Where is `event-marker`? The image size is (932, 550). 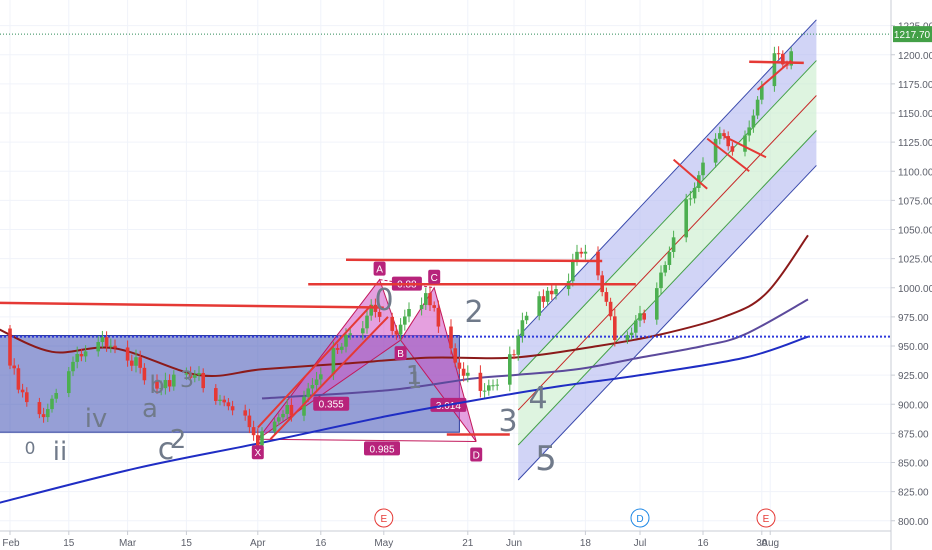
event-marker is located at coordinates (766, 518).